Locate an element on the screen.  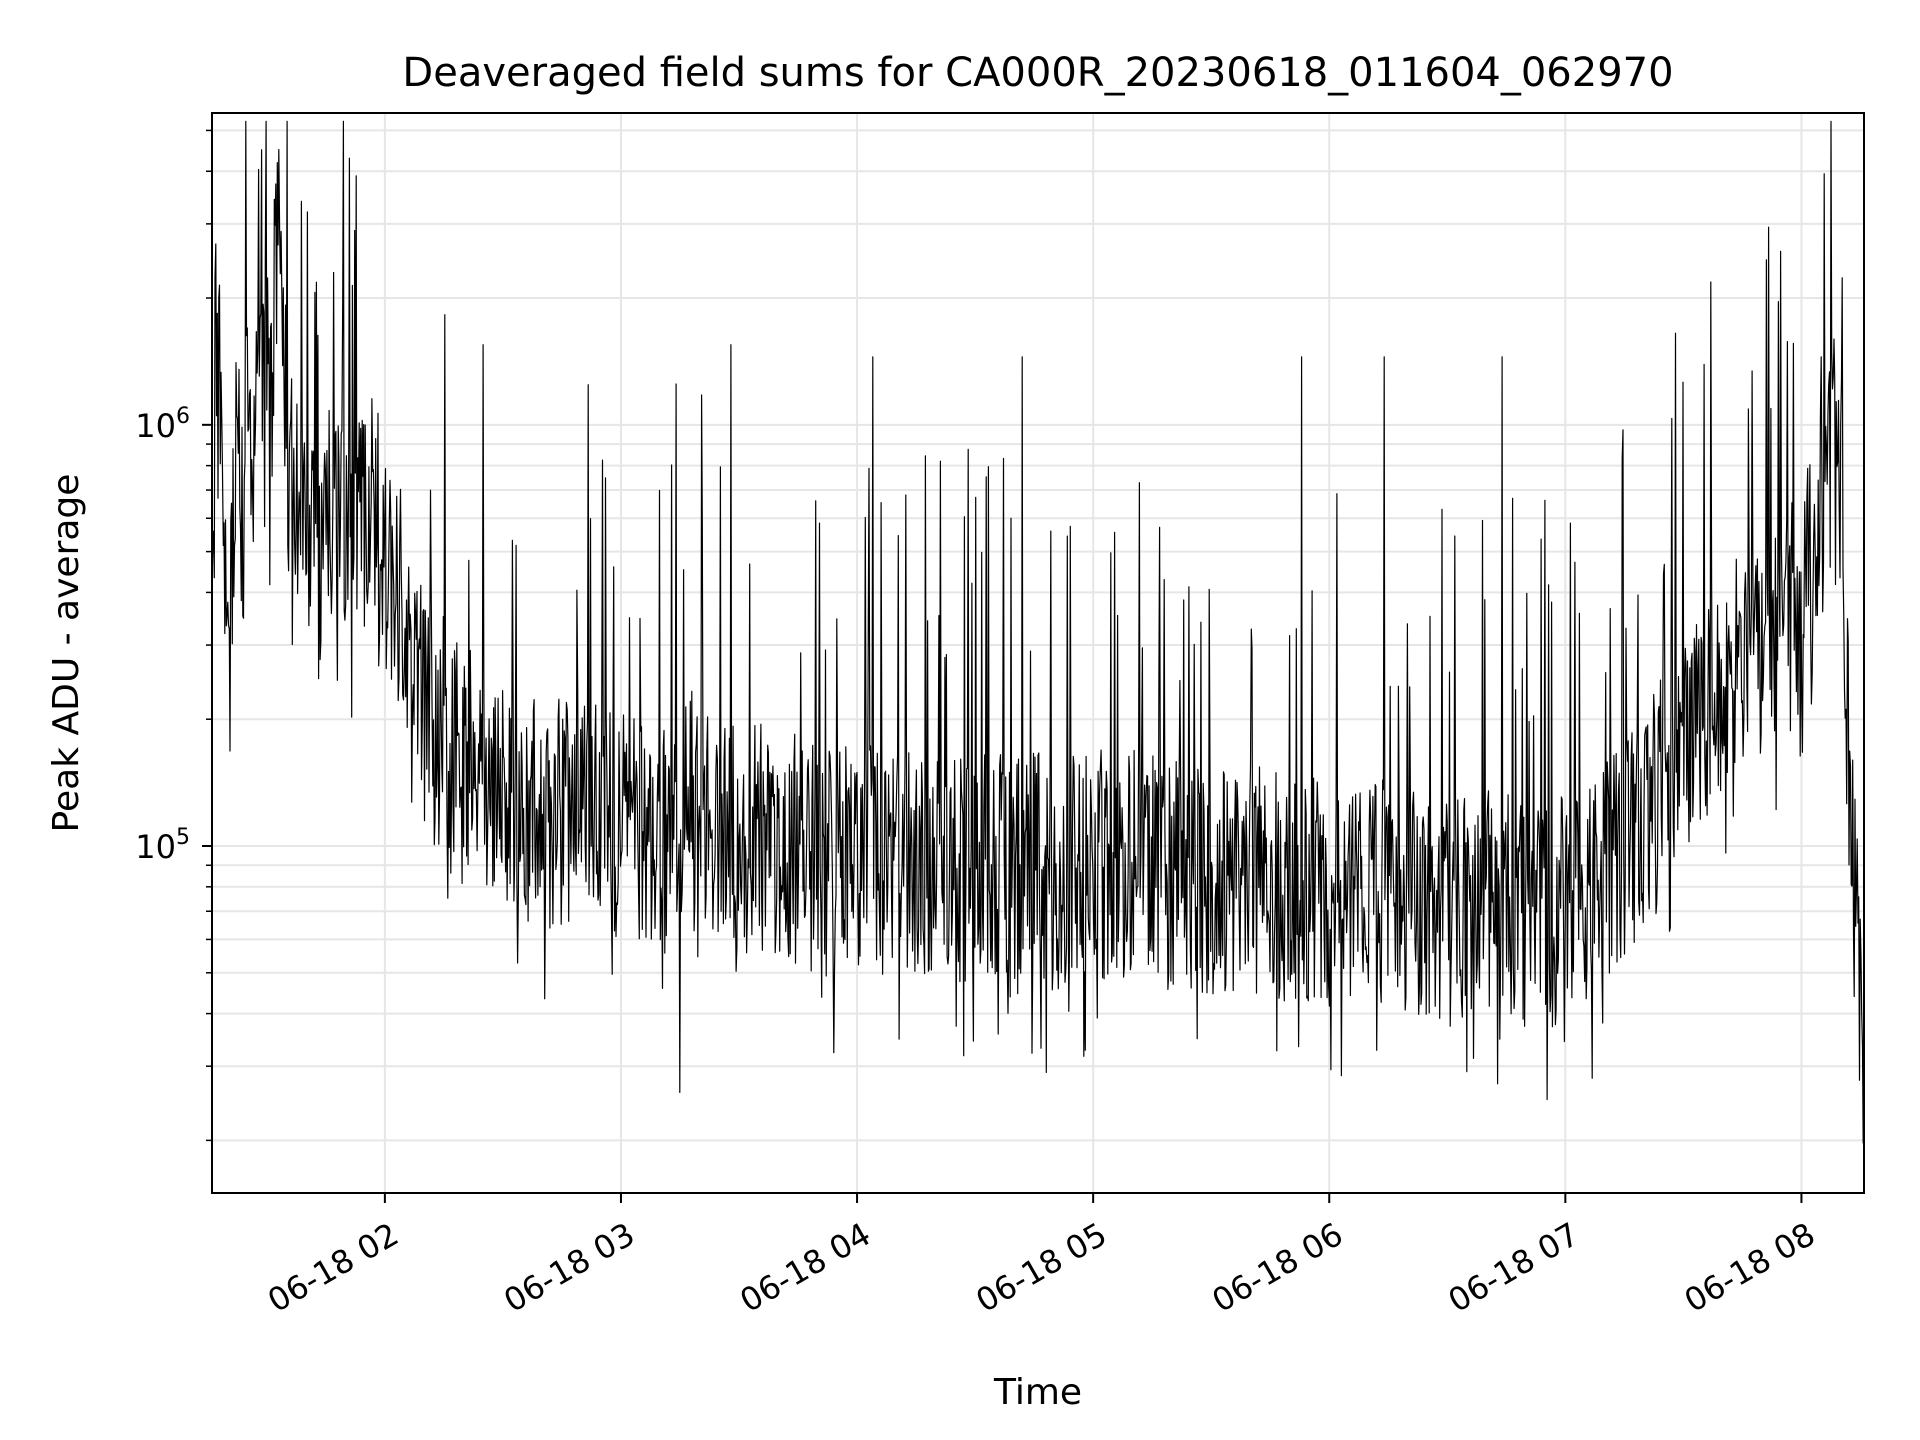
y-axis-label: Peak ADU - average is located at coordinates (66, 653).